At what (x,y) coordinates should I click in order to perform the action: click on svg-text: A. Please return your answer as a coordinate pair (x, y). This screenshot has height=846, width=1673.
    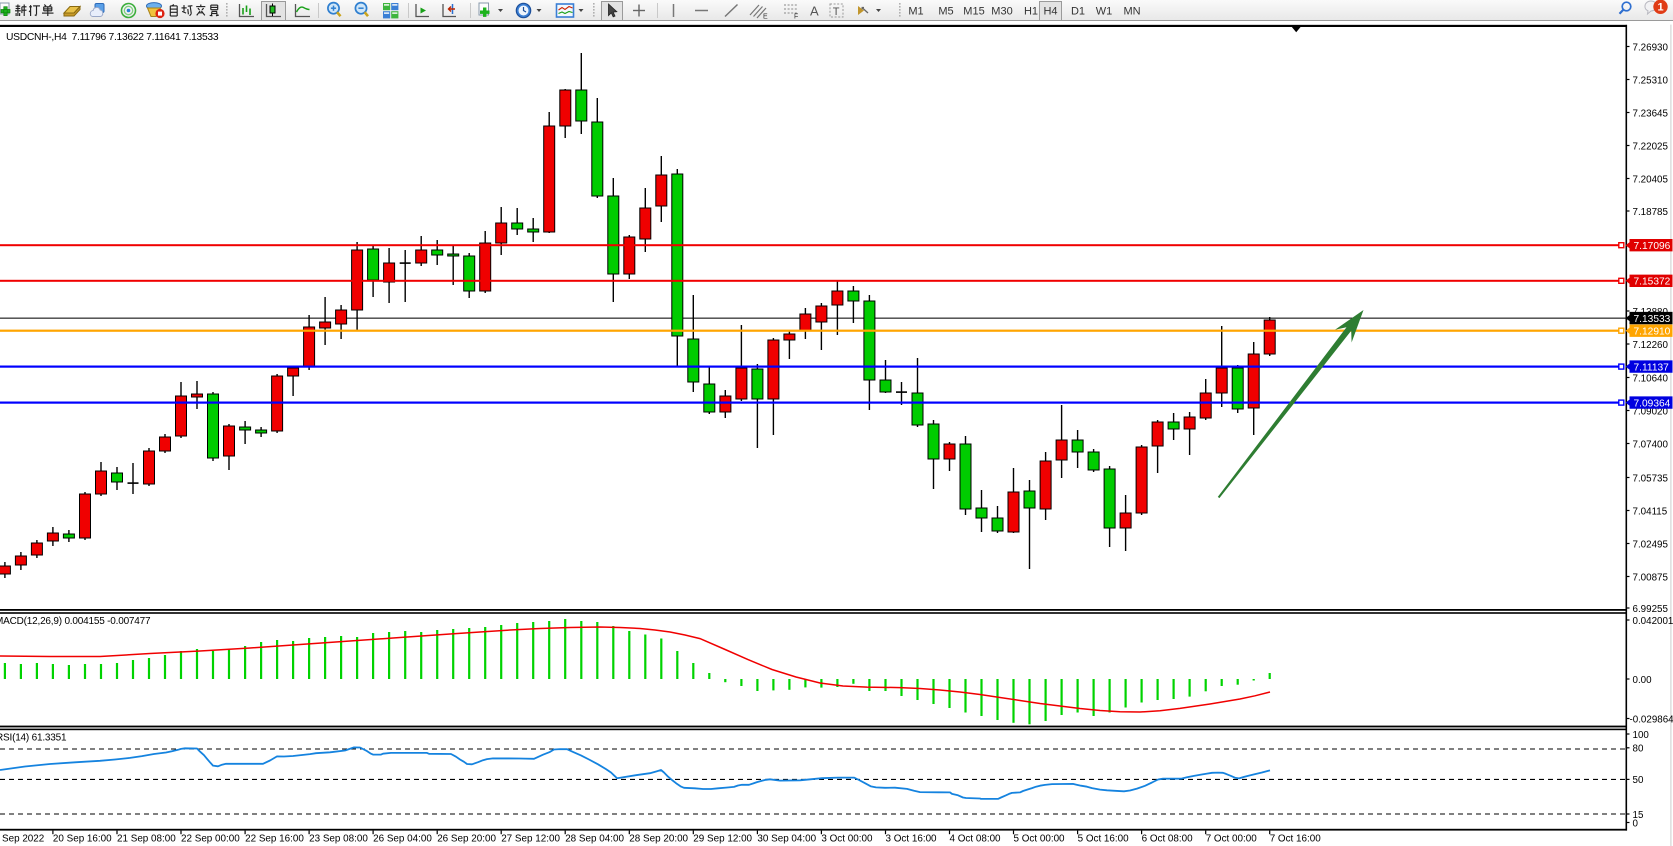
    Looking at the image, I should click on (814, 11).